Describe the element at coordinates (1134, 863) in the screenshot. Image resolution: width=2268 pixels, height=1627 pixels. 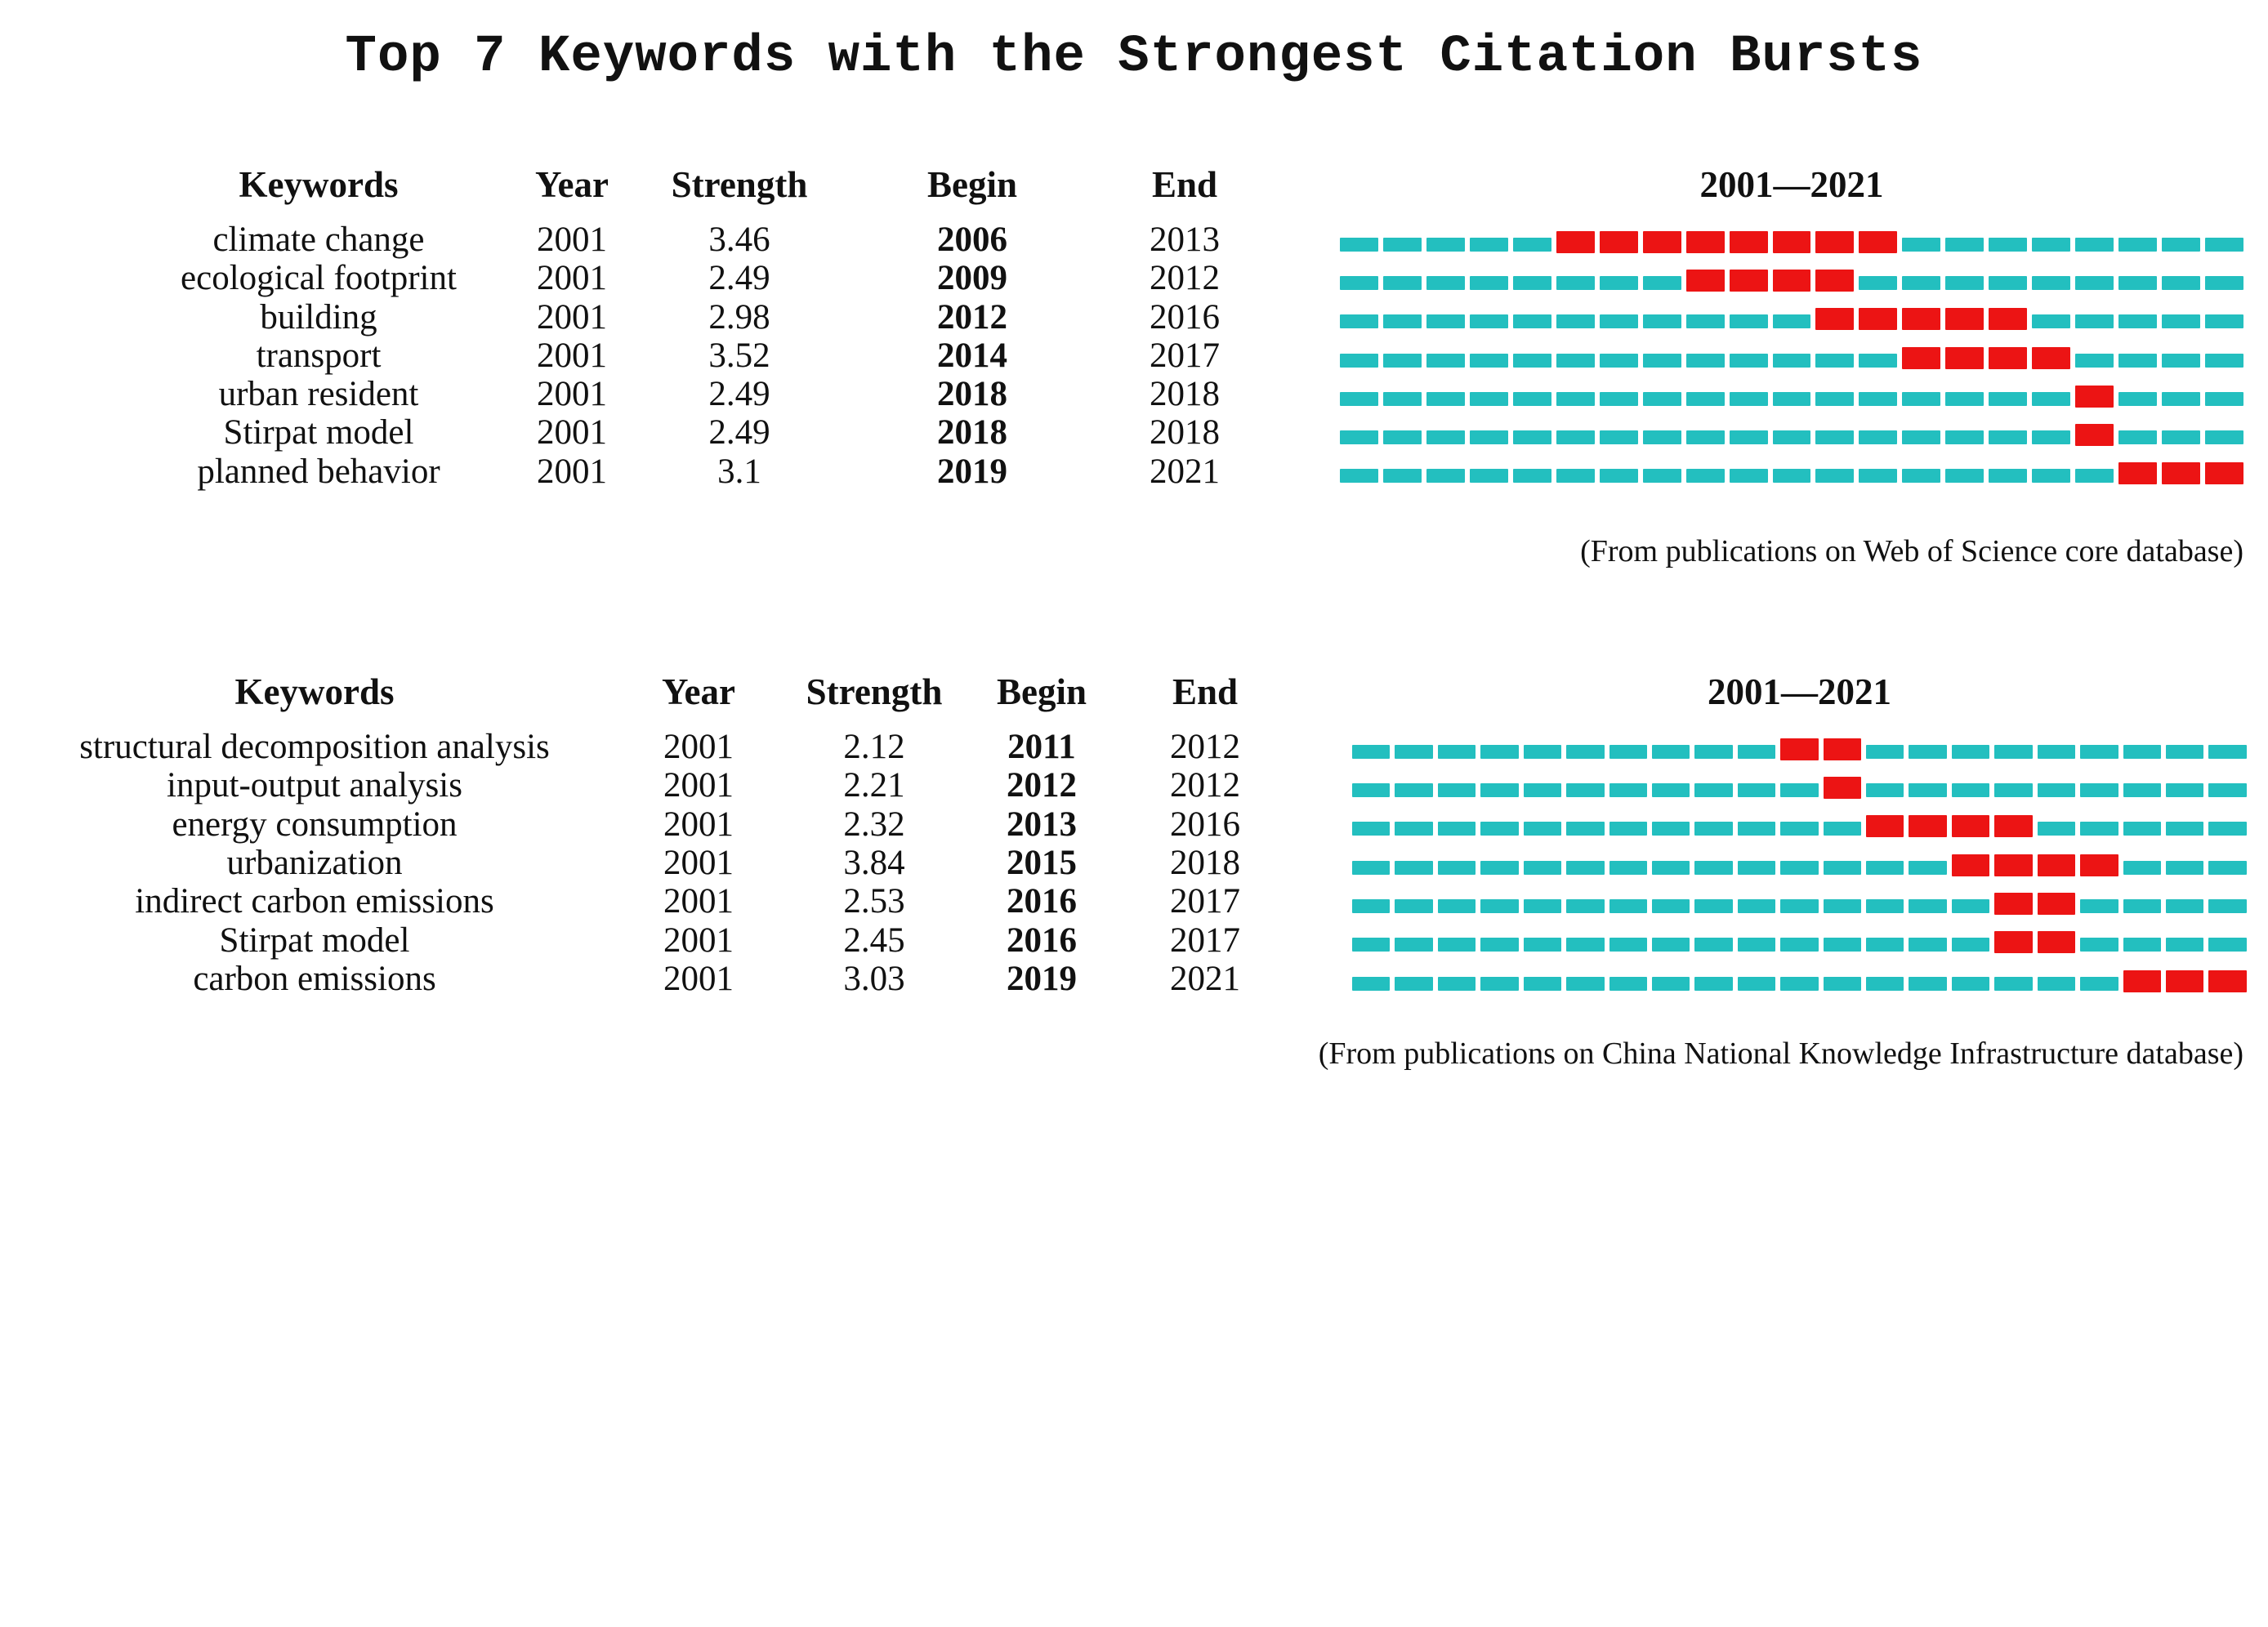
I see `burst-row: urbanization 2001 3.84 2015 2018` at that location.